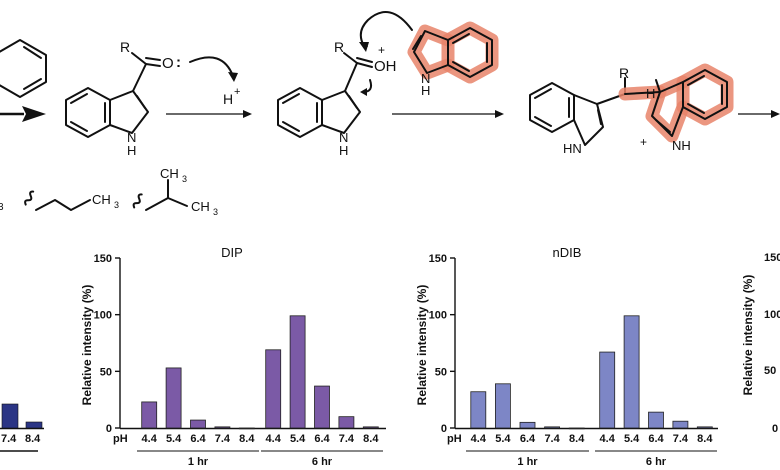 The height and width of the screenshot is (470, 780). What do you see at coordinates (232, 252) in the screenshot?
I see `dip-chart-title: DIP` at bounding box center [232, 252].